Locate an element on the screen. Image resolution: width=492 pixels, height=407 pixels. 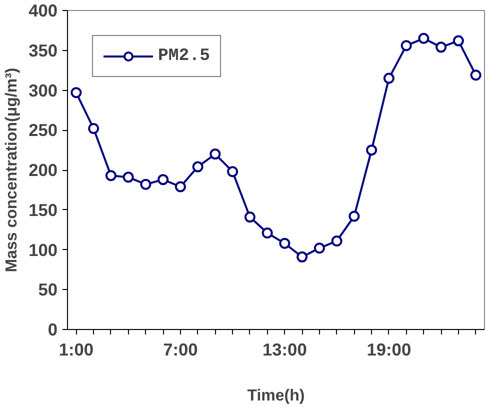
legend-label: PM2.5 is located at coordinates (184, 56).